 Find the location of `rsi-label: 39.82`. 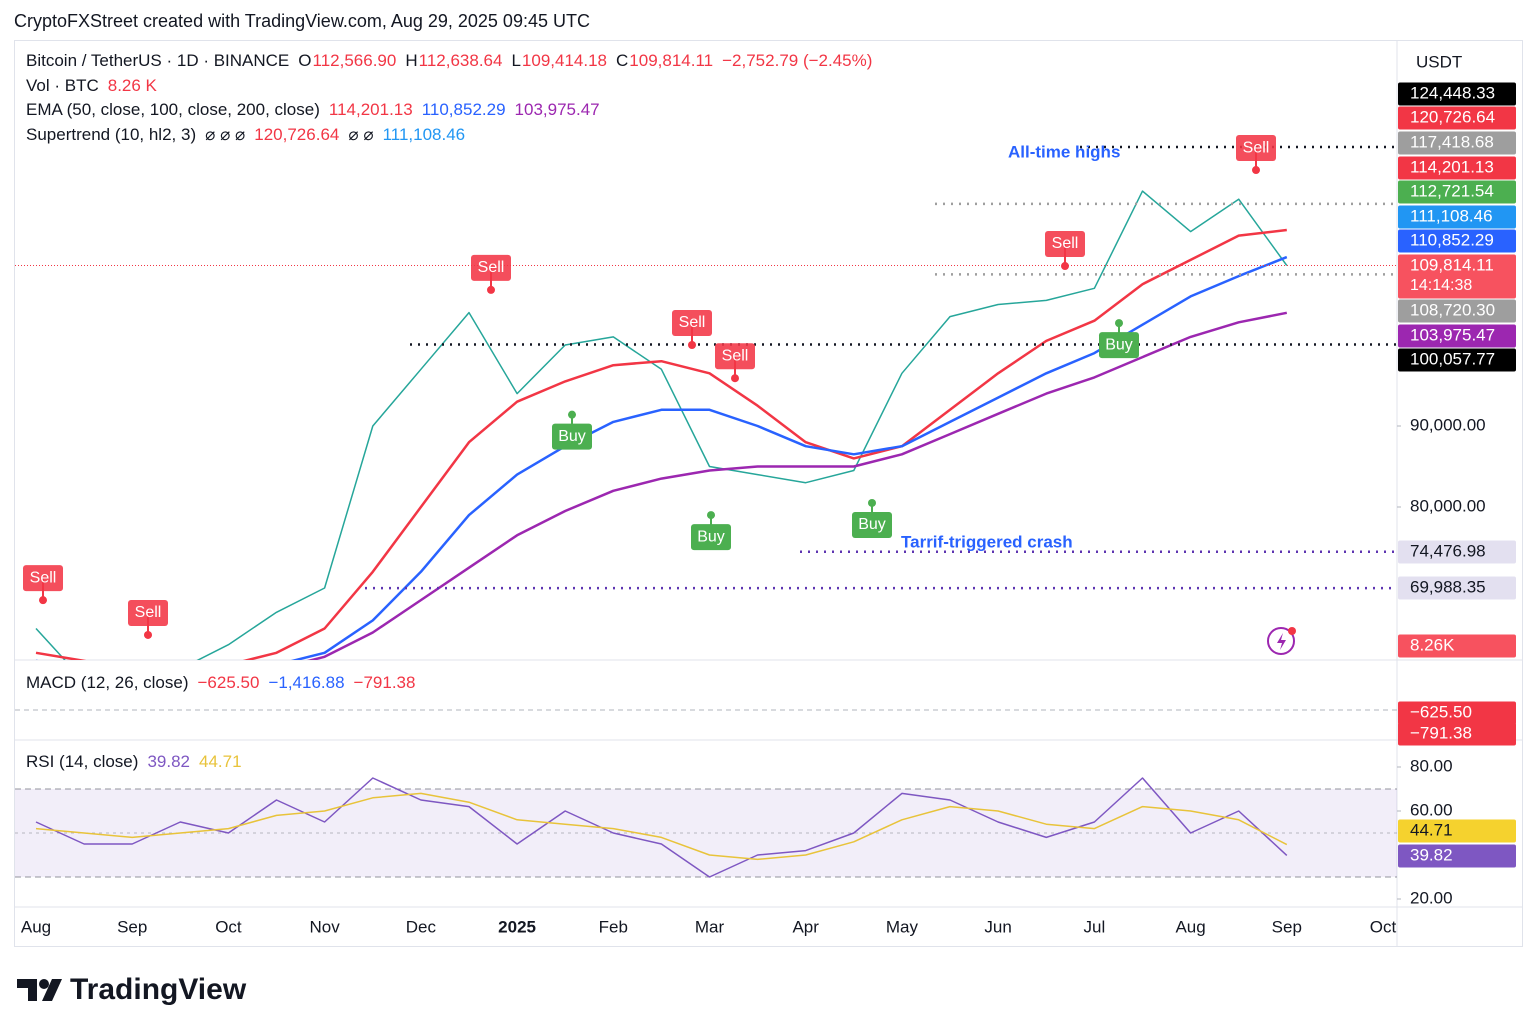

rsi-label: 39.82 is located at coordinates (1431, 854).